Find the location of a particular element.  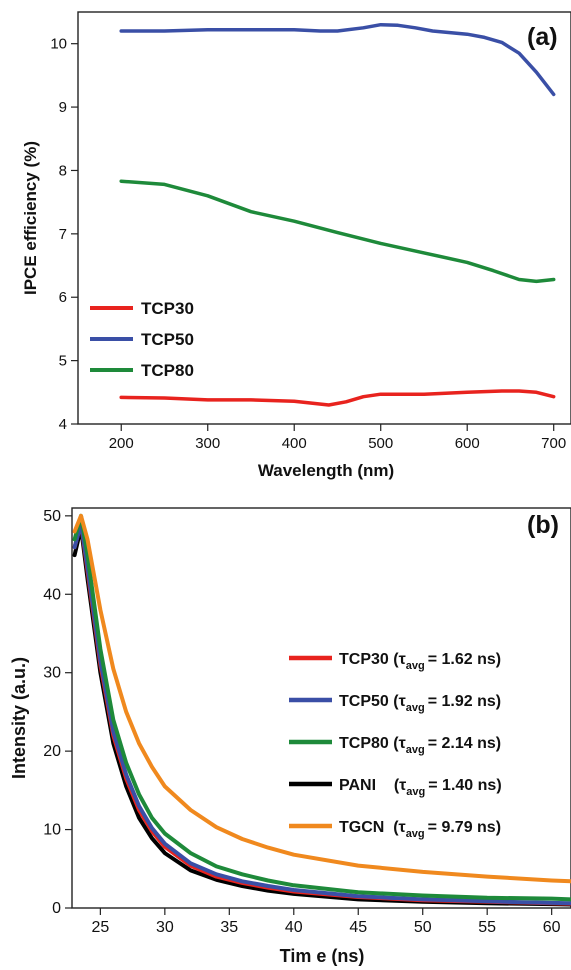

legend-label-prefix: TCP80 ( is located at coordinates (369, 743).